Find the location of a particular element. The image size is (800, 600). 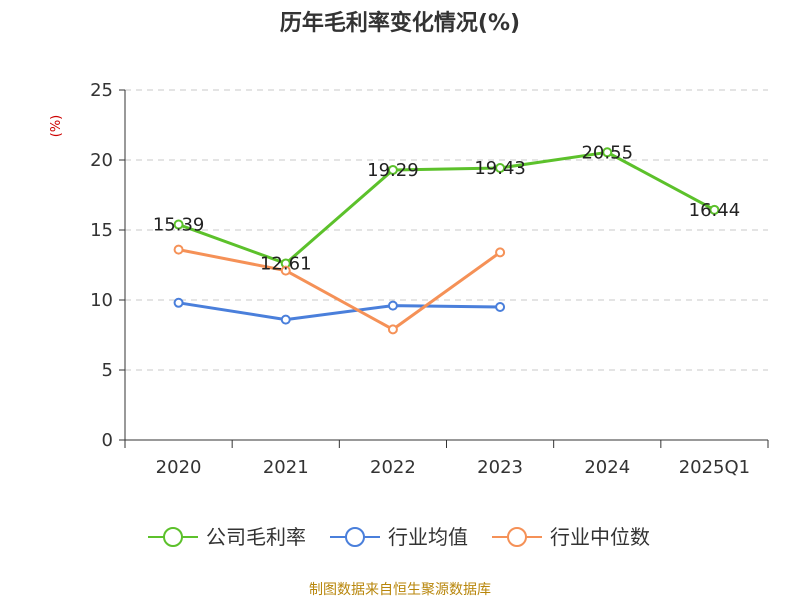

legend: 公司毛利率 行业均值 行业中位数 is located at coordinates (399, 537).